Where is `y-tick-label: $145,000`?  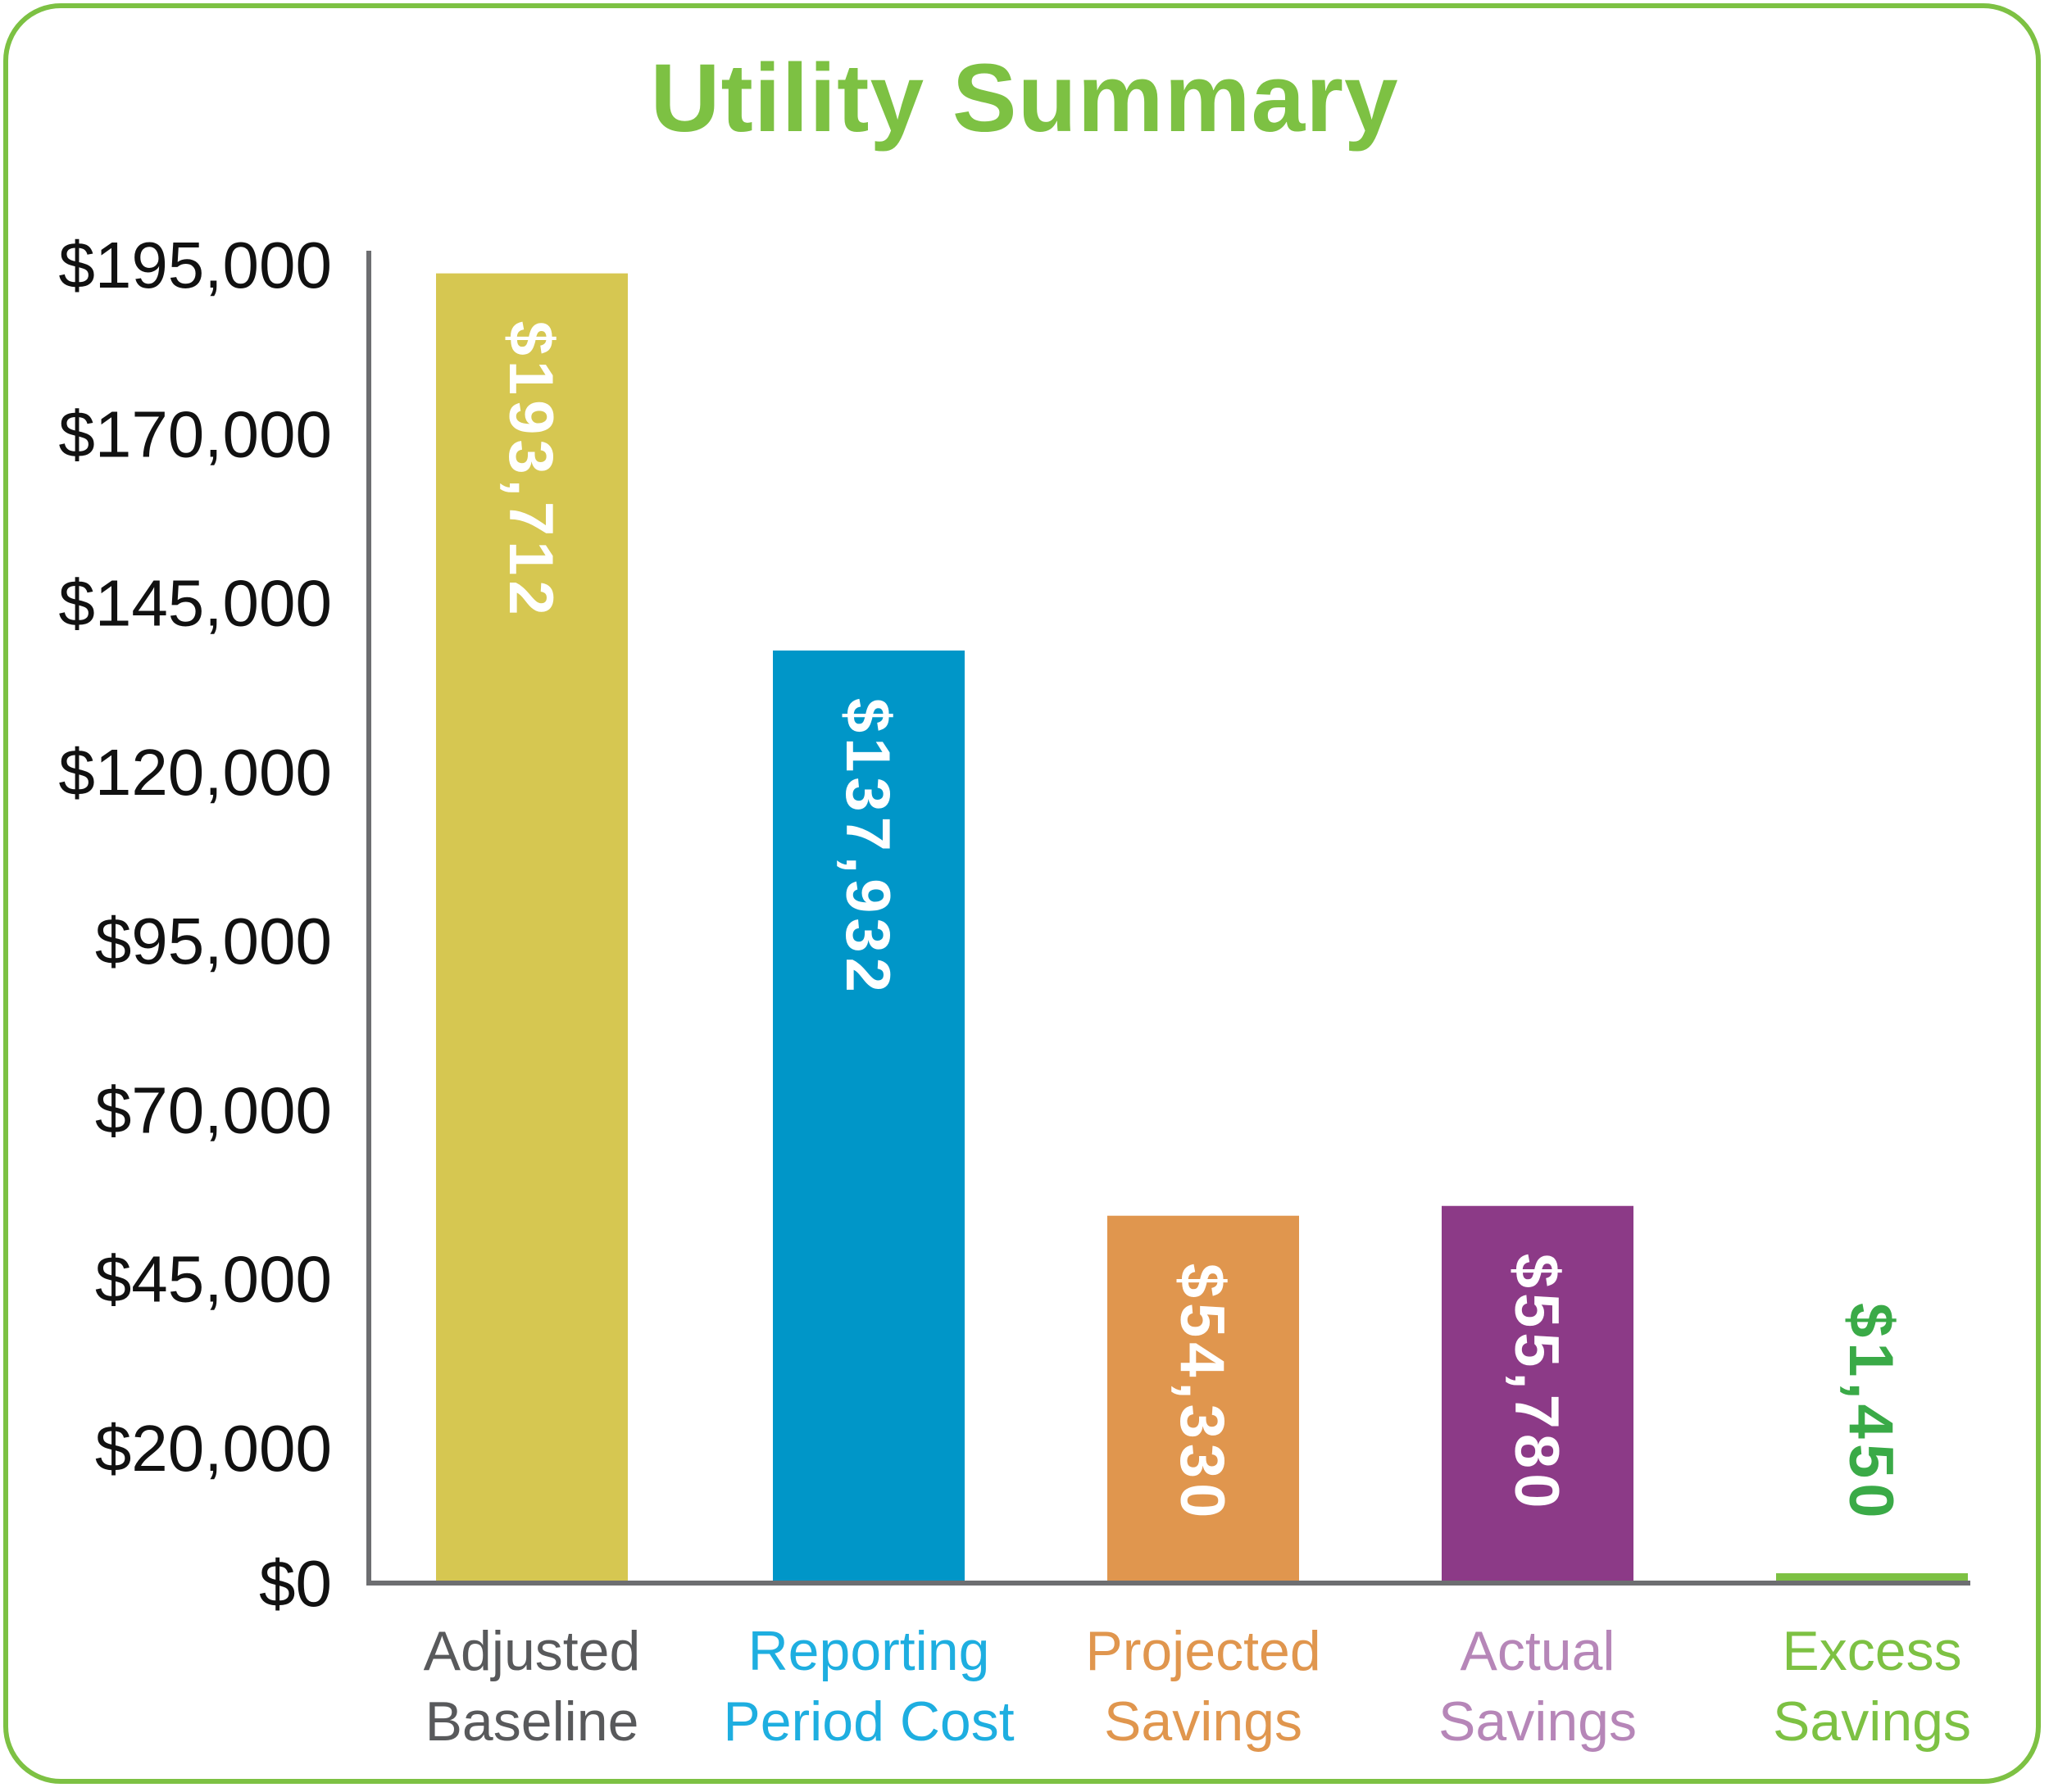 y-tick-label: $145,000 is located at coordinates (195, 603).